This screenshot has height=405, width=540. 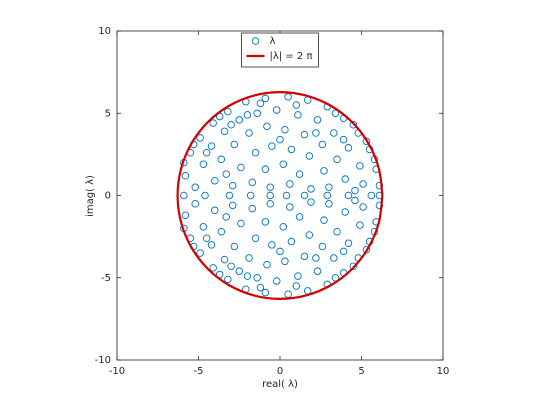 I want to click on x-tick-label: -10, so click(x=117, y=371).